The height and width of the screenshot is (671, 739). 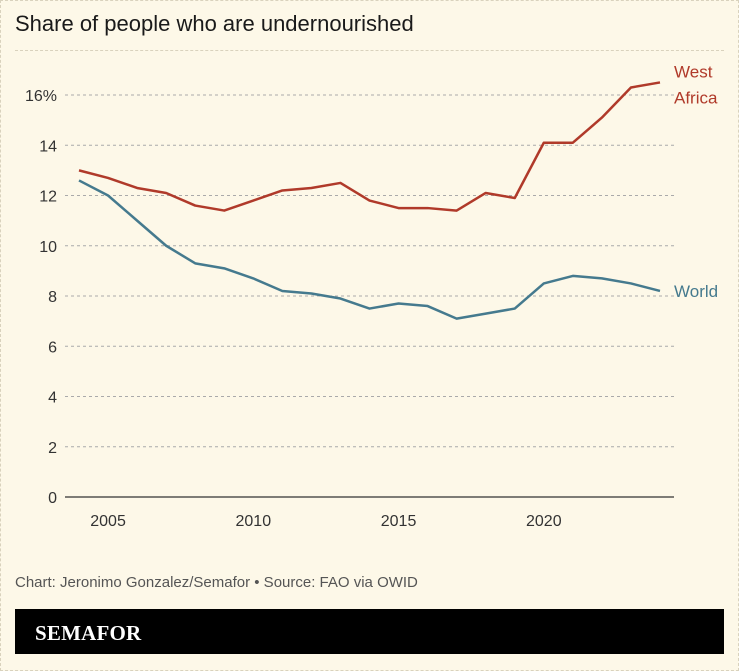 I want to click on y-tick-label: 16%, so click(x=41, y=96).